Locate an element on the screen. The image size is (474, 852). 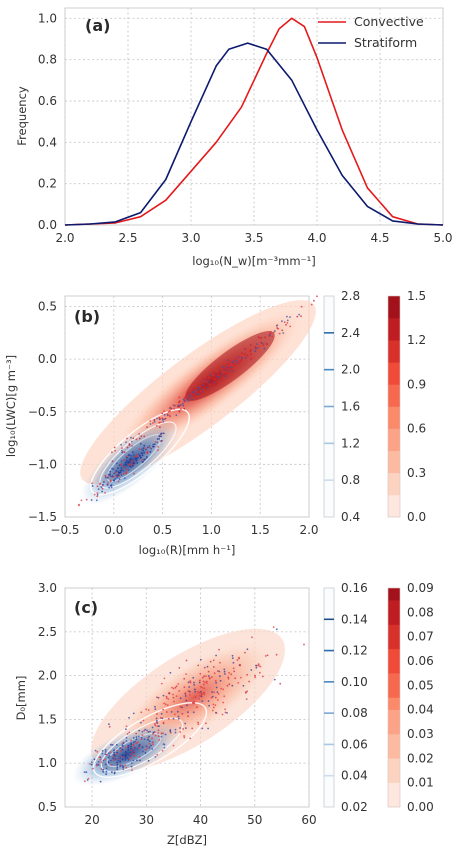
panel-b-xtick-label: −0.5 is located at coordinates (64, 530).